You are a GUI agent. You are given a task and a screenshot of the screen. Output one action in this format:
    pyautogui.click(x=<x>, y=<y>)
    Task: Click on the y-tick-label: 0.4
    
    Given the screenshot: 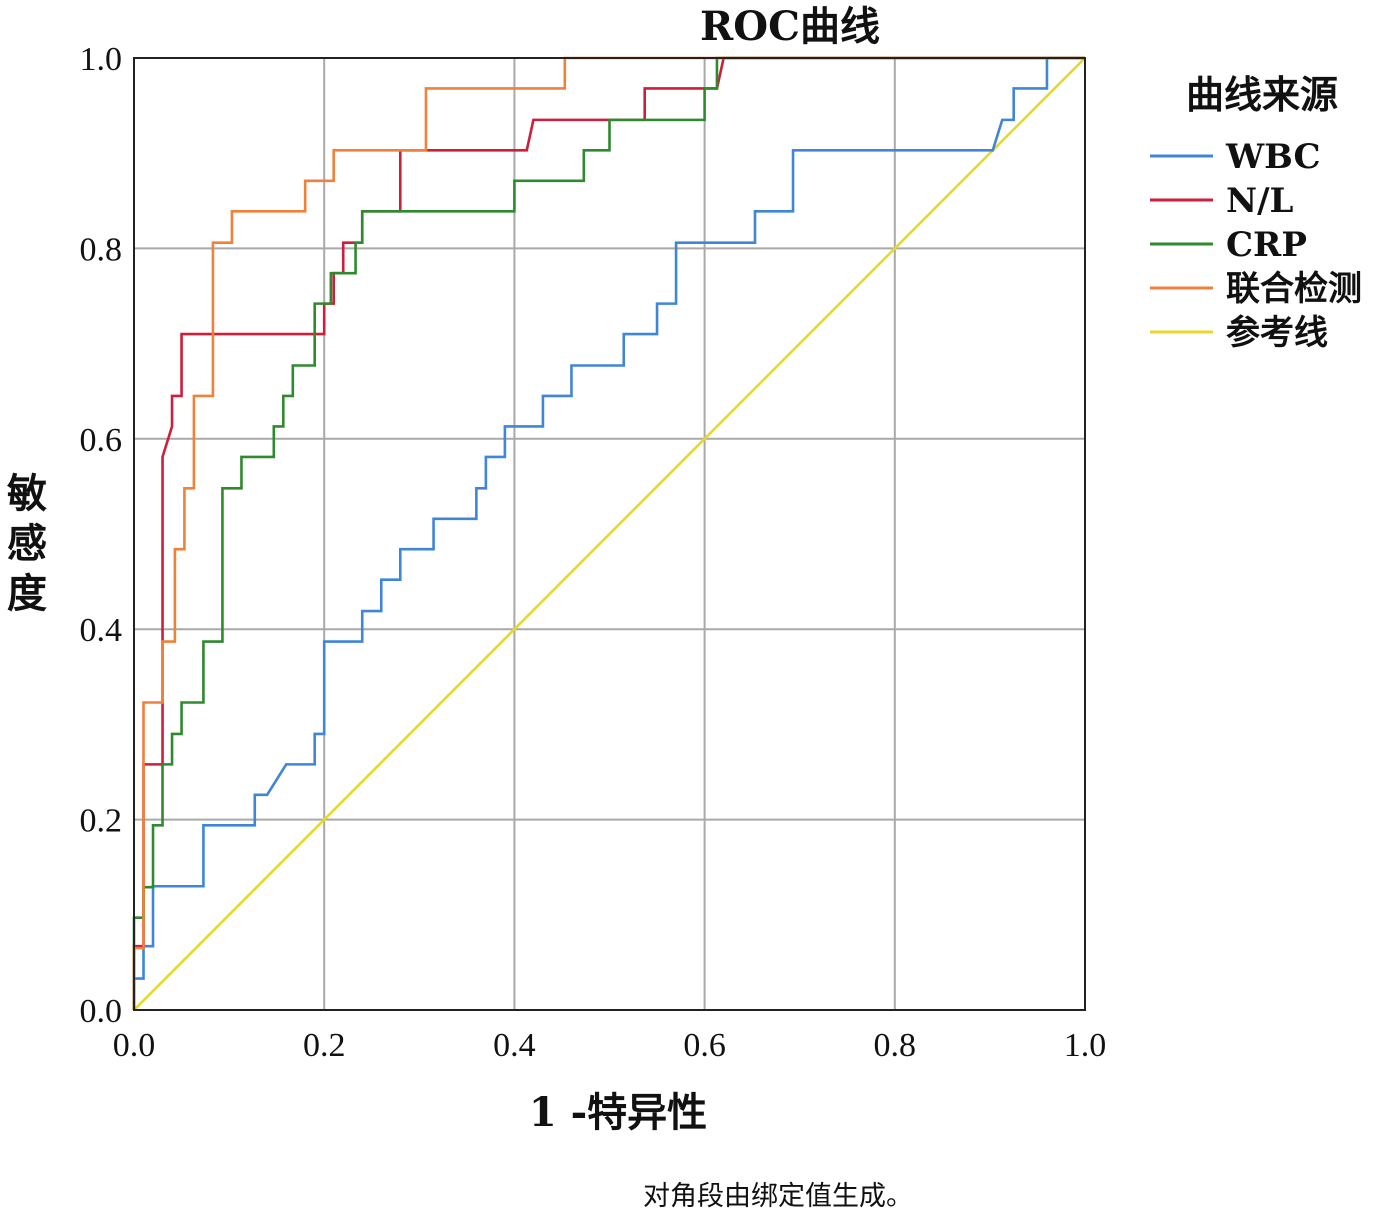 What is the action you would take?
    pyautogui.click(x=101, y=630)
    